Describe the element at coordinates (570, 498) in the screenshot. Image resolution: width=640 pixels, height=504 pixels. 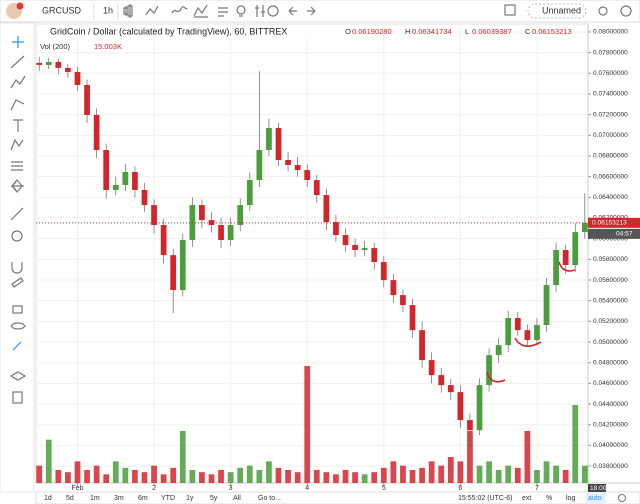
I see `option-button: log` at that location.